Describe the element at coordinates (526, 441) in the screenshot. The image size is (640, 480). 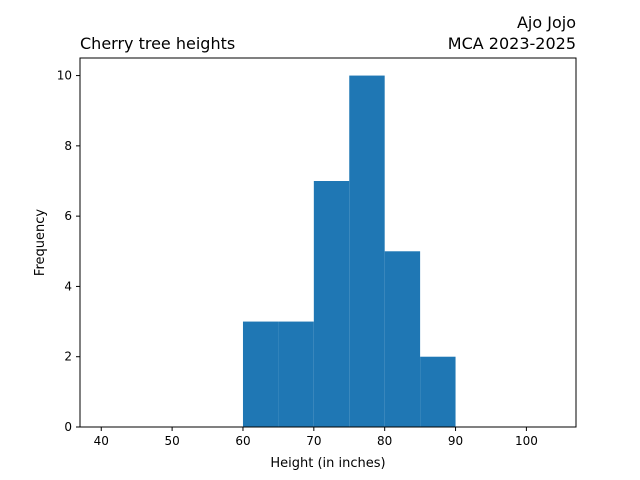
I see `x-tick-label: 100` at that location.